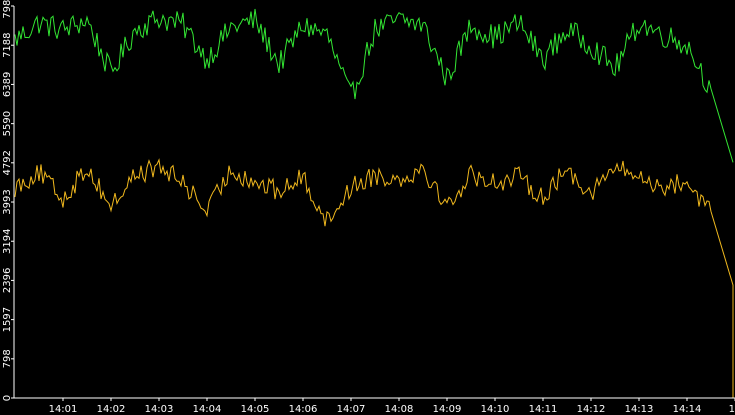  What do you see at coordinates (207, 409) in the screenshot?
I see `x-tick-label: 14:04` at bounding box center [207, 409].